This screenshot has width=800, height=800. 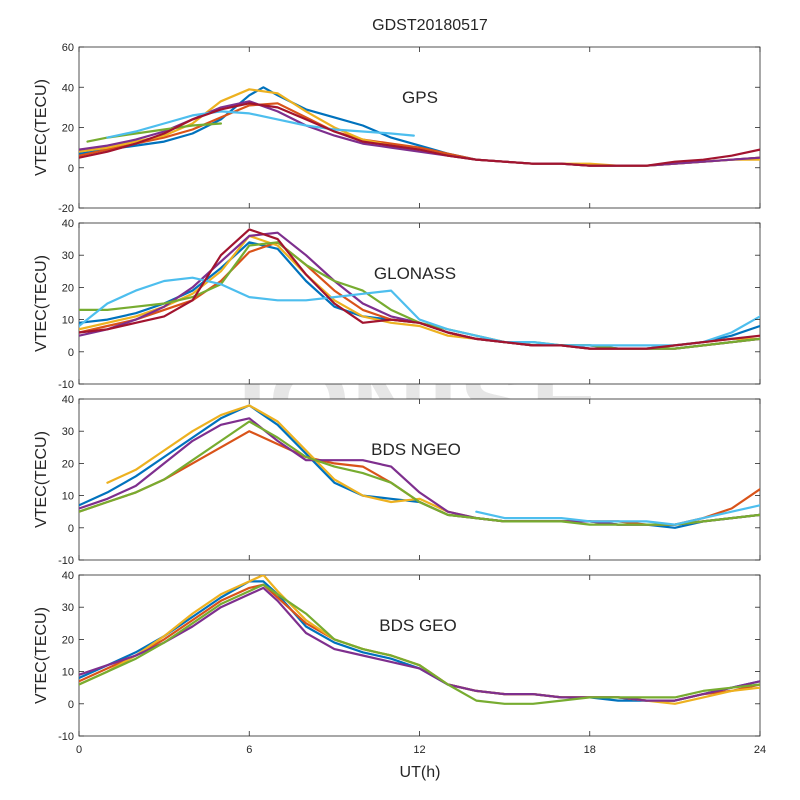 I want to click on y-tick-label: 60, so click(x=68, y=48).